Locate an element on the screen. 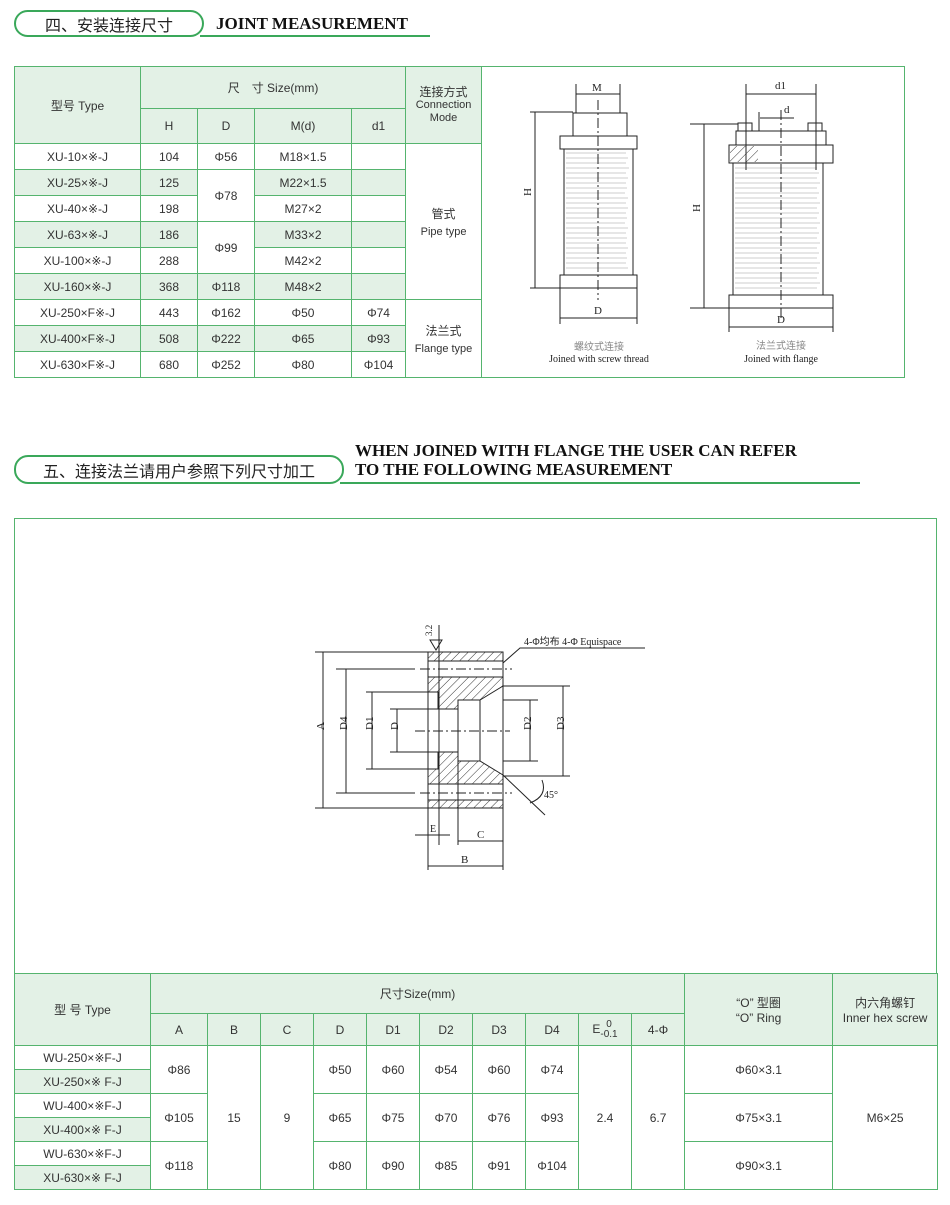 The image size is (950, 1205). d-cell: Φ118 is located at coordinates (226, 286).